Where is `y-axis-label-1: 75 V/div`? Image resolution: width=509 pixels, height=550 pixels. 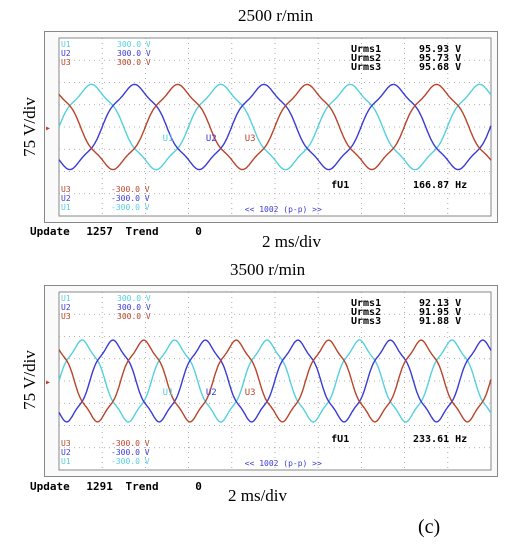 y-axis-label-1: 75 V/div is located at coordinates (29, 127).